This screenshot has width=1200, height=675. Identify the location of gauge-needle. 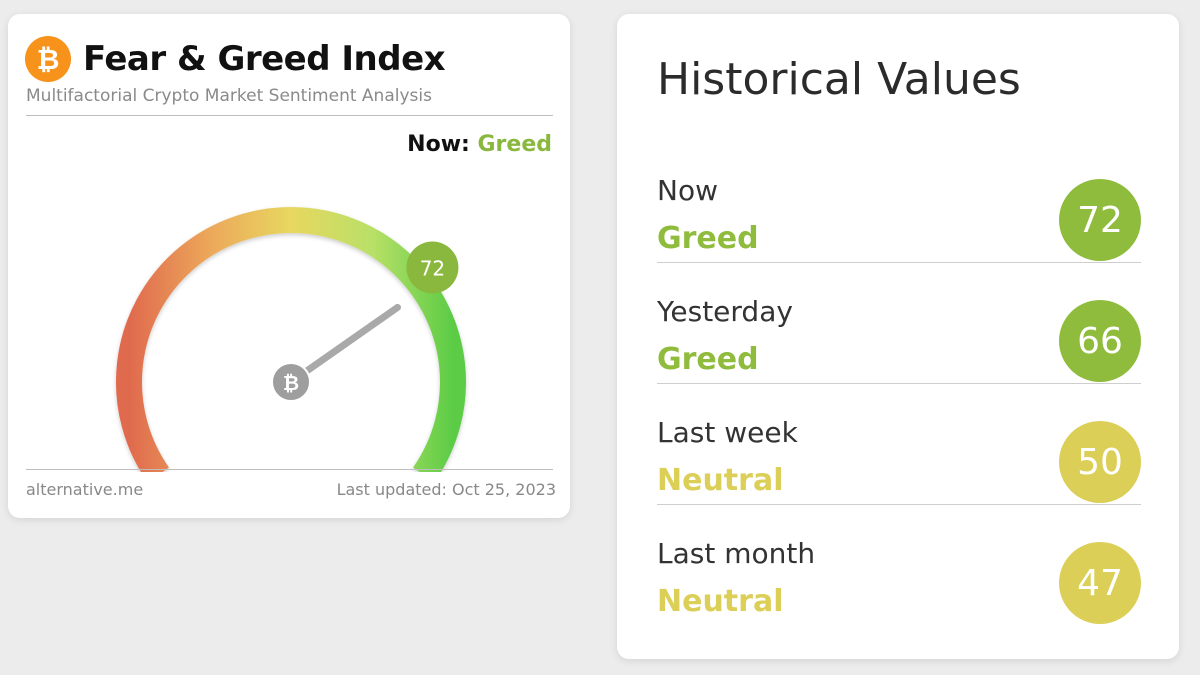
(344, 344).